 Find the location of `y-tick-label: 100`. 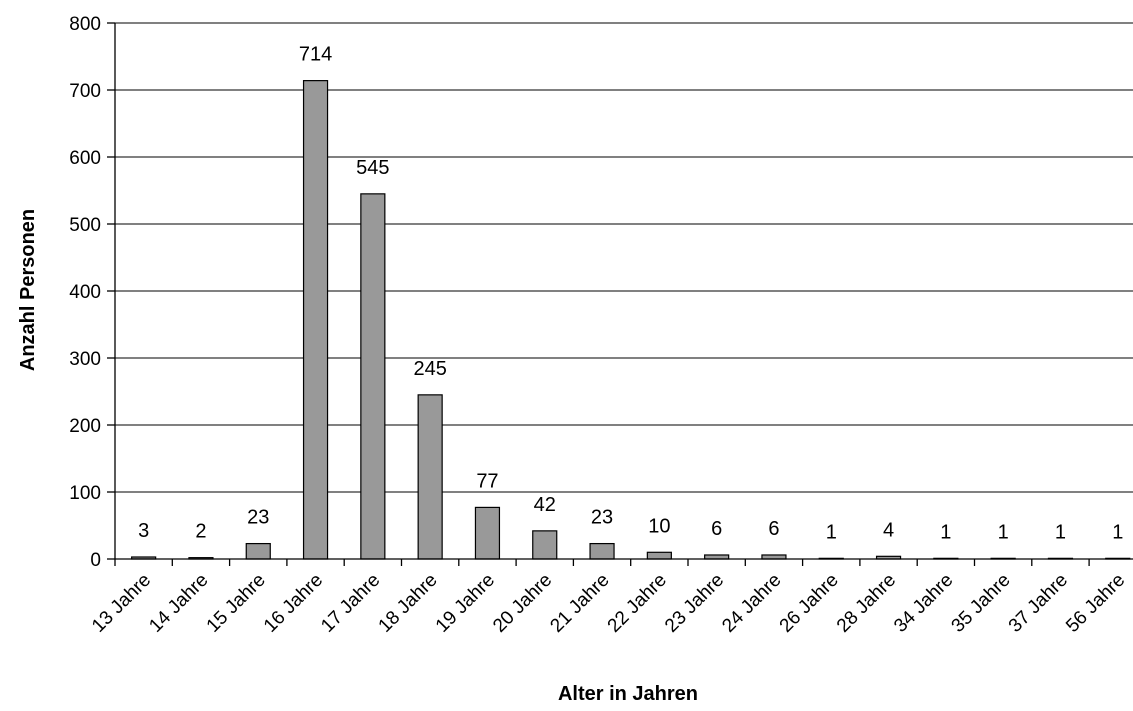

y-tick-label: 100 is located at coordinates (85, 493).